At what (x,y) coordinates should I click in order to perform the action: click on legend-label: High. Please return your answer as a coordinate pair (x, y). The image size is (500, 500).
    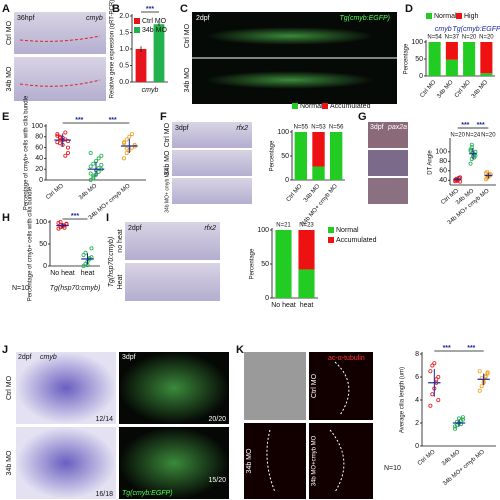
    Looking at the image, I should click on (471, 16).